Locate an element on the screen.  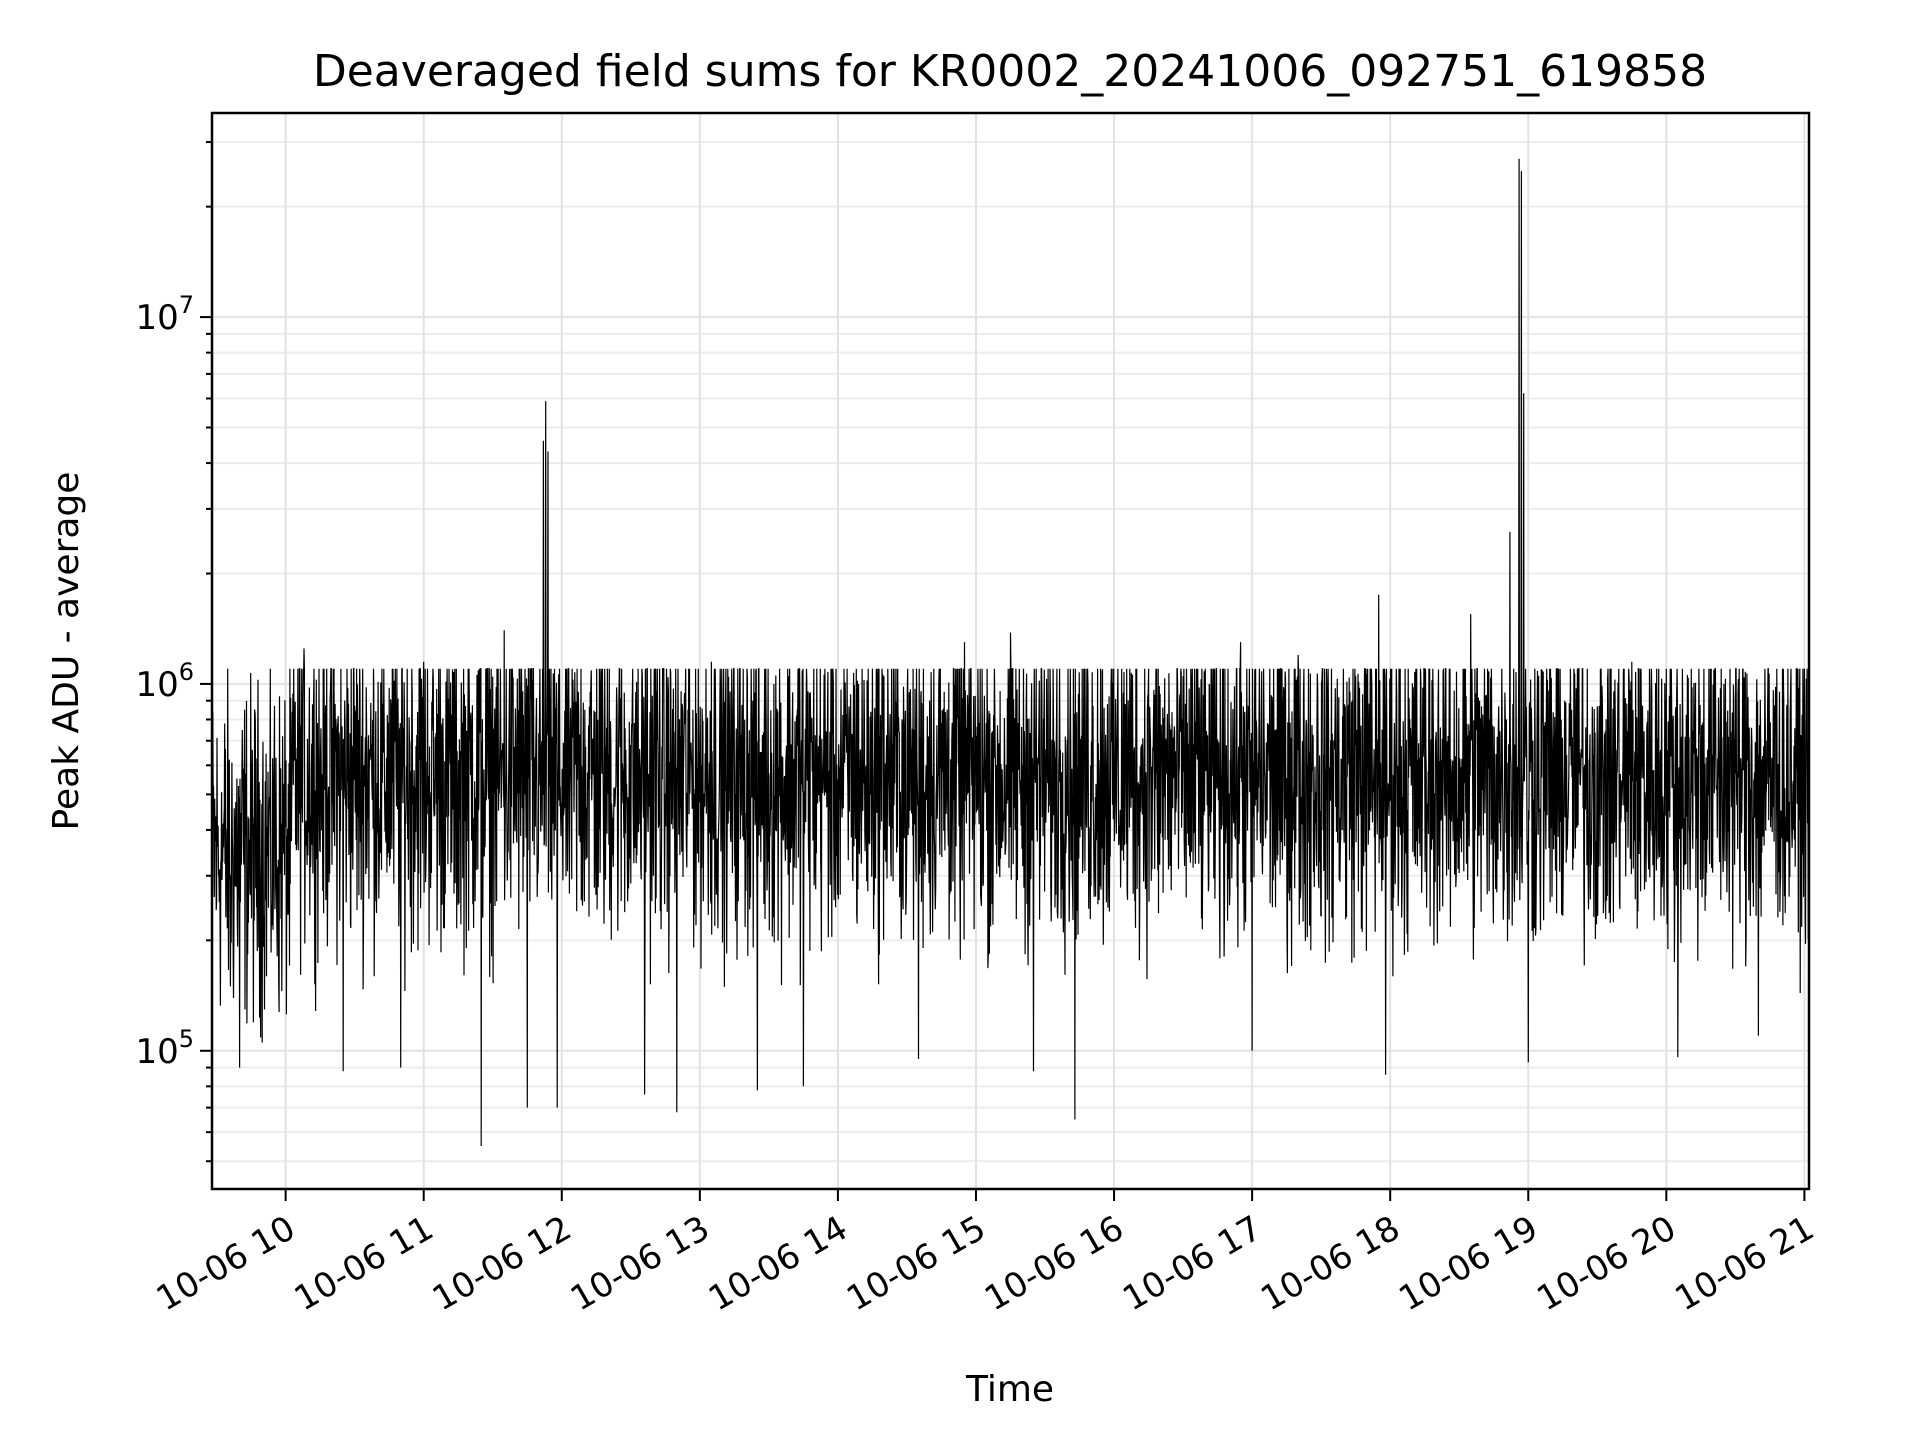
x-tick-label: 10-06 20 is located at coordinates (1606, 1263).